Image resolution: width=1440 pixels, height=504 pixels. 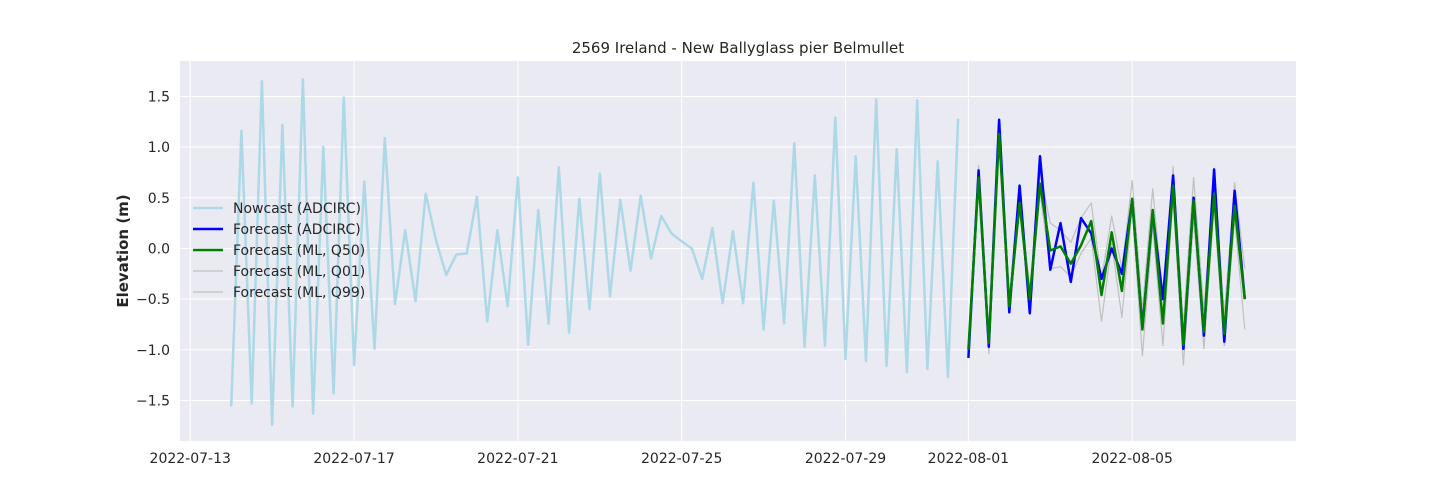 What do you see at coordinates (1131, 459) in the screenshot?
I see `x-tick-label: 2022-08-05` at bounding box center [1131, 459].